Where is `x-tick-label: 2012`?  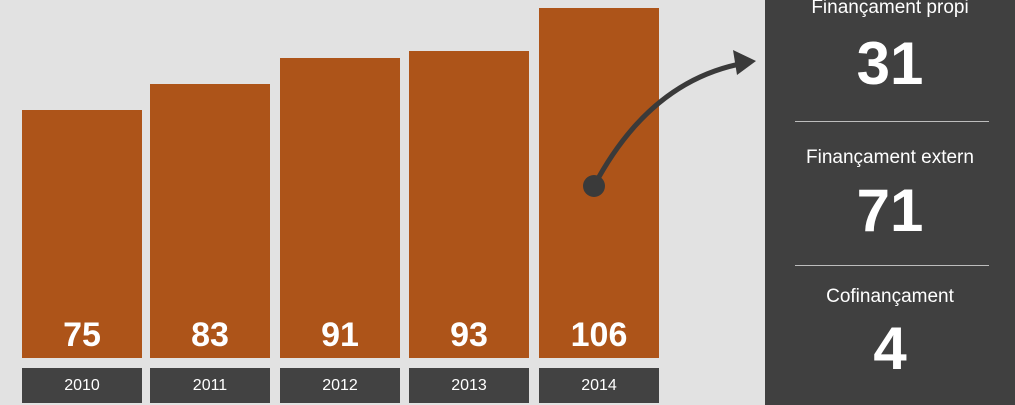
x-tick-label: 2012 is located at coordinates (340, 385).